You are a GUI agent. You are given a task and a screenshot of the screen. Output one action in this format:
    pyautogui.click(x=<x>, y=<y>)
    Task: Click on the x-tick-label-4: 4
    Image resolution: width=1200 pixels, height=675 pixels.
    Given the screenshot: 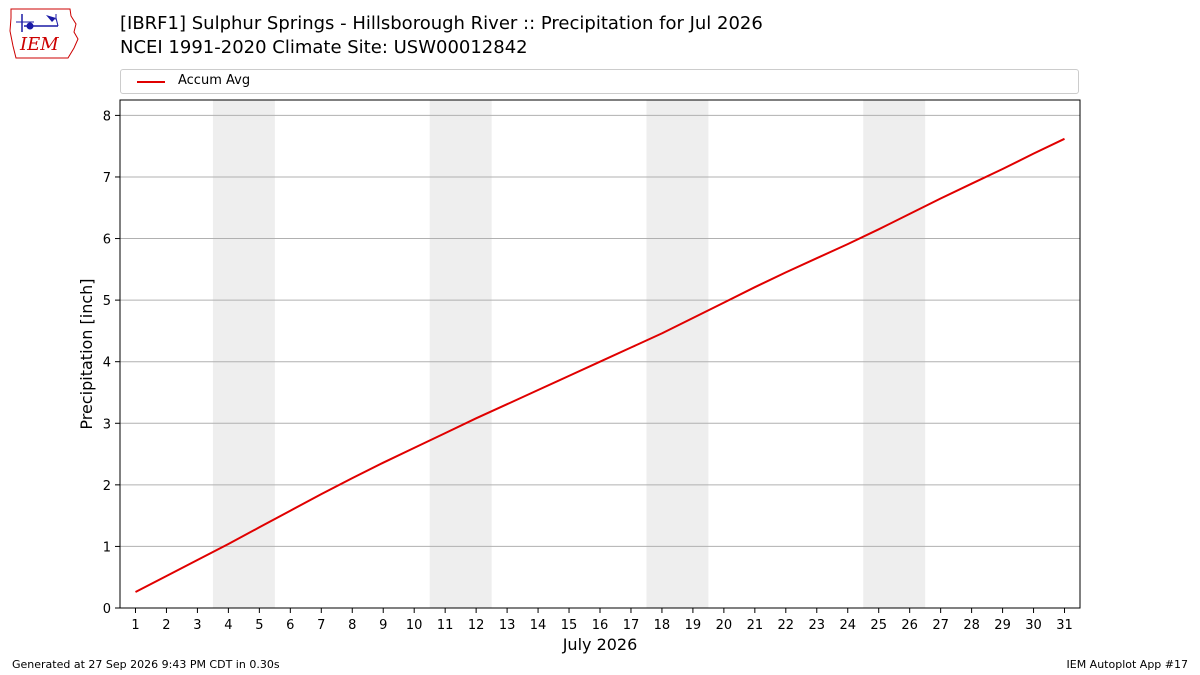 What is the action you would take?
    pyautogui.click(x=228, y=625)
    